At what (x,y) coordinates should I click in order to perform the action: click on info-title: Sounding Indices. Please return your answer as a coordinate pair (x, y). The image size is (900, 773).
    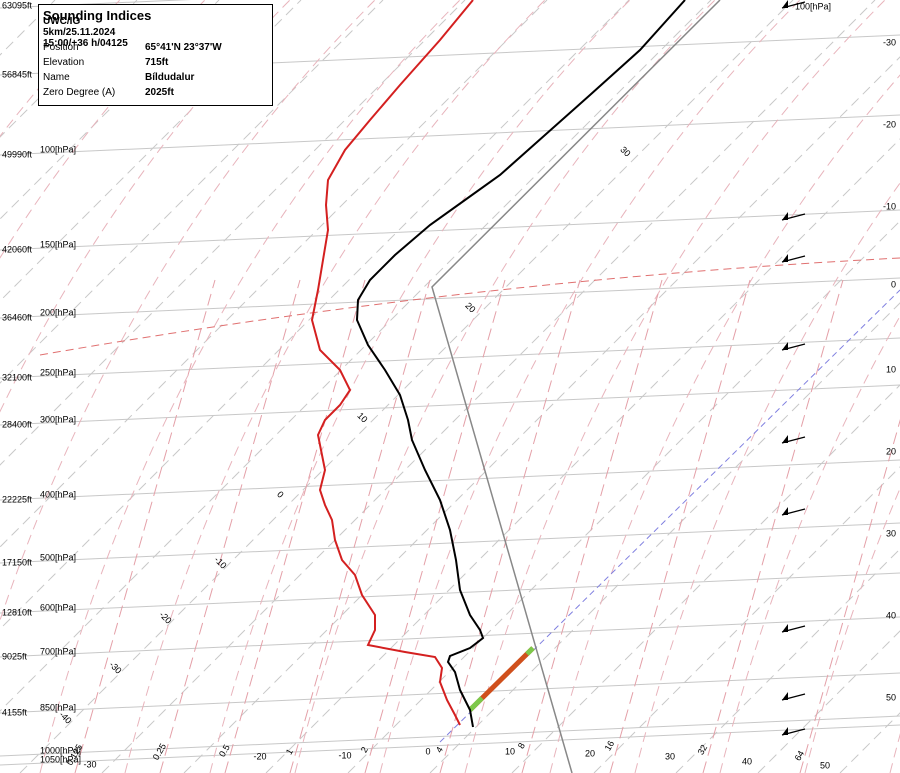
    Looking at the image, I should click on (97, 15).